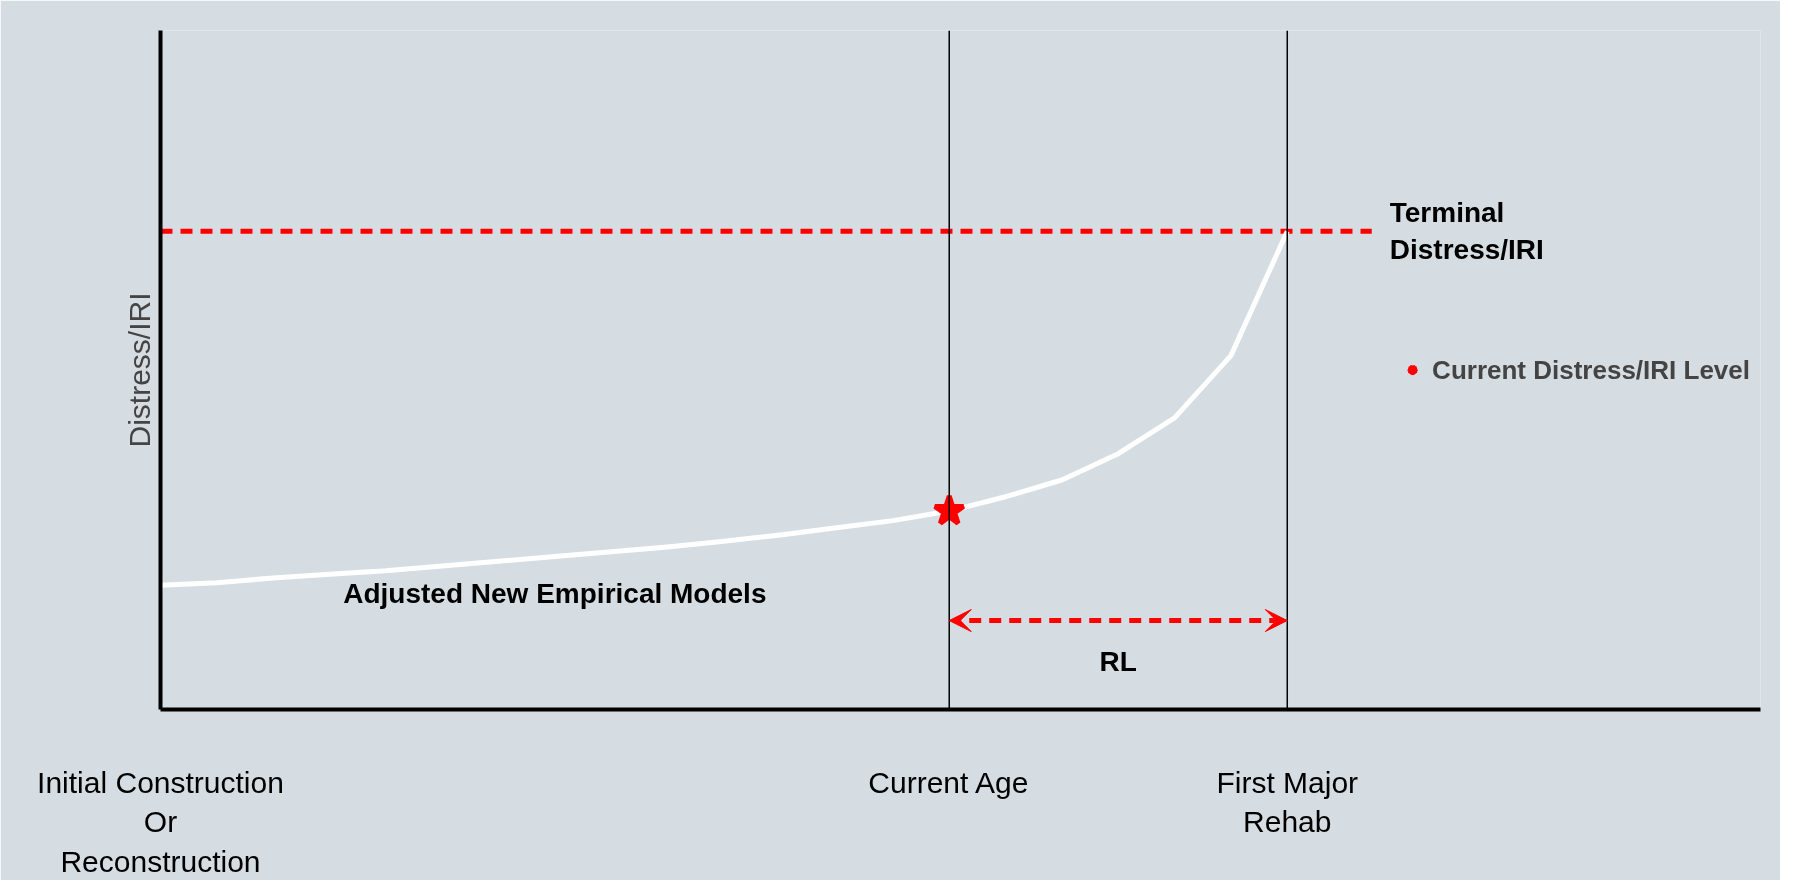 The image size is (1796, 891). I want to click on series-label: Adjusted New Empirical Models, so click(555, 594).